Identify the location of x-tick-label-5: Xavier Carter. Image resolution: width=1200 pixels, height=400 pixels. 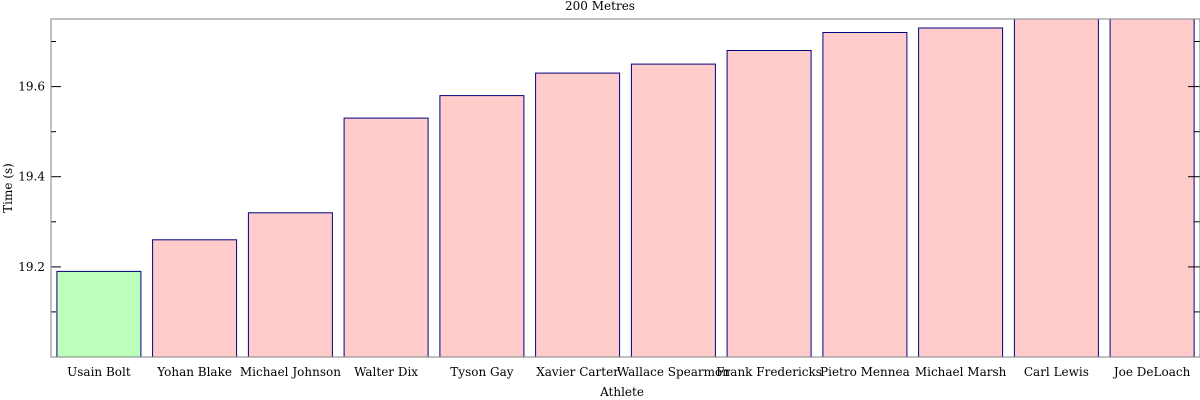
(577, 372).